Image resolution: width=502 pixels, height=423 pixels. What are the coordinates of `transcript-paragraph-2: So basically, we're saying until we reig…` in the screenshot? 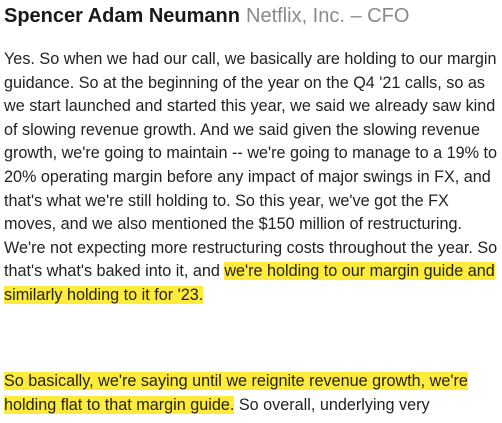 It's located at (252, 393).